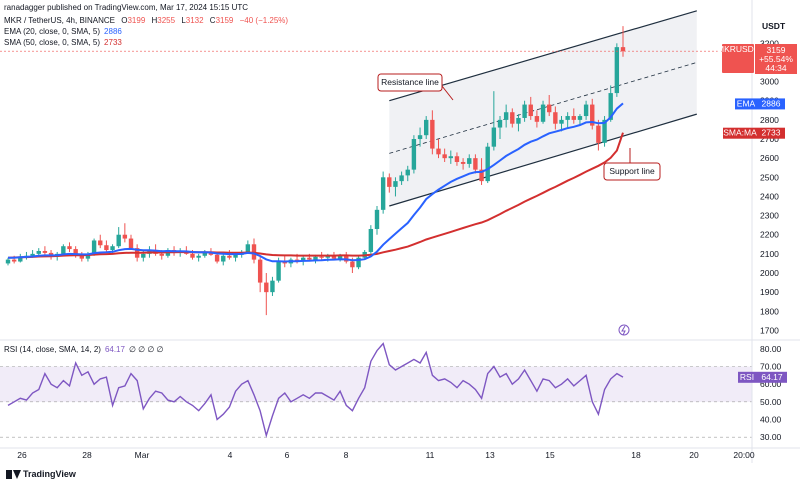 This screenshot has height=485, width=800. I want to click on ohlc-close: 3159, so click(224, 20).